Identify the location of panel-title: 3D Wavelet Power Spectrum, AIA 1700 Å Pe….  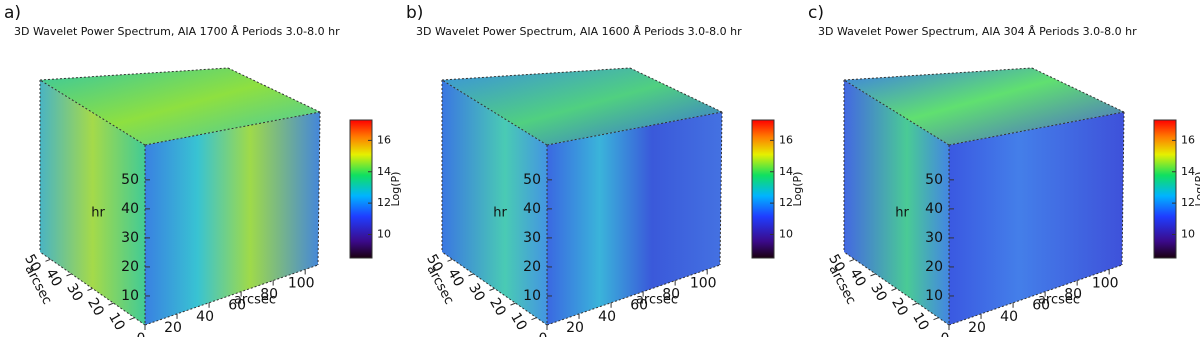
(177, 31).